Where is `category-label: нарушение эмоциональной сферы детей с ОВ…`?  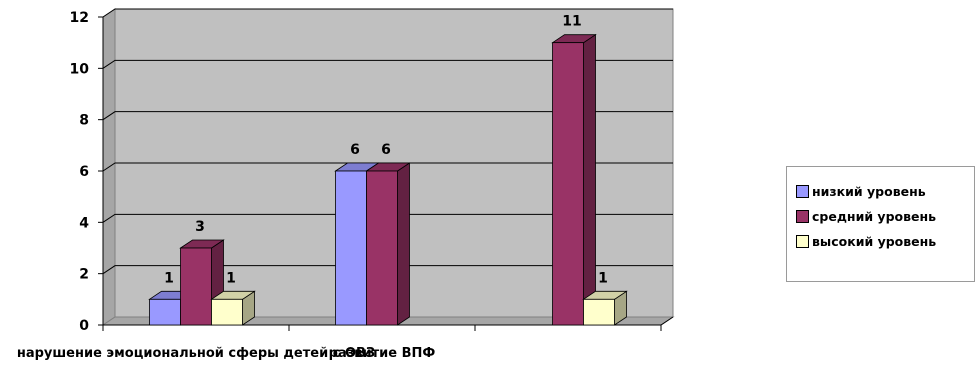 category-label: нарушение эмоциональной сферы детей с ОВ… is located at coordinates (196, 353).